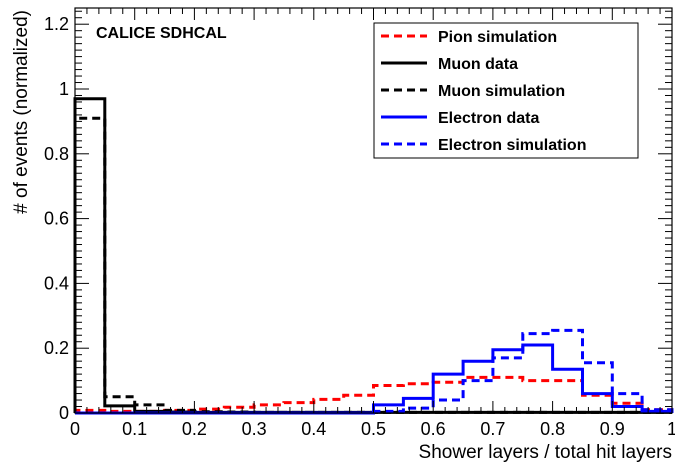 The image size is (675, 464). I want to click on annotation-calice-sdhcal: CALICE SDHCAL, so click(161, 33).